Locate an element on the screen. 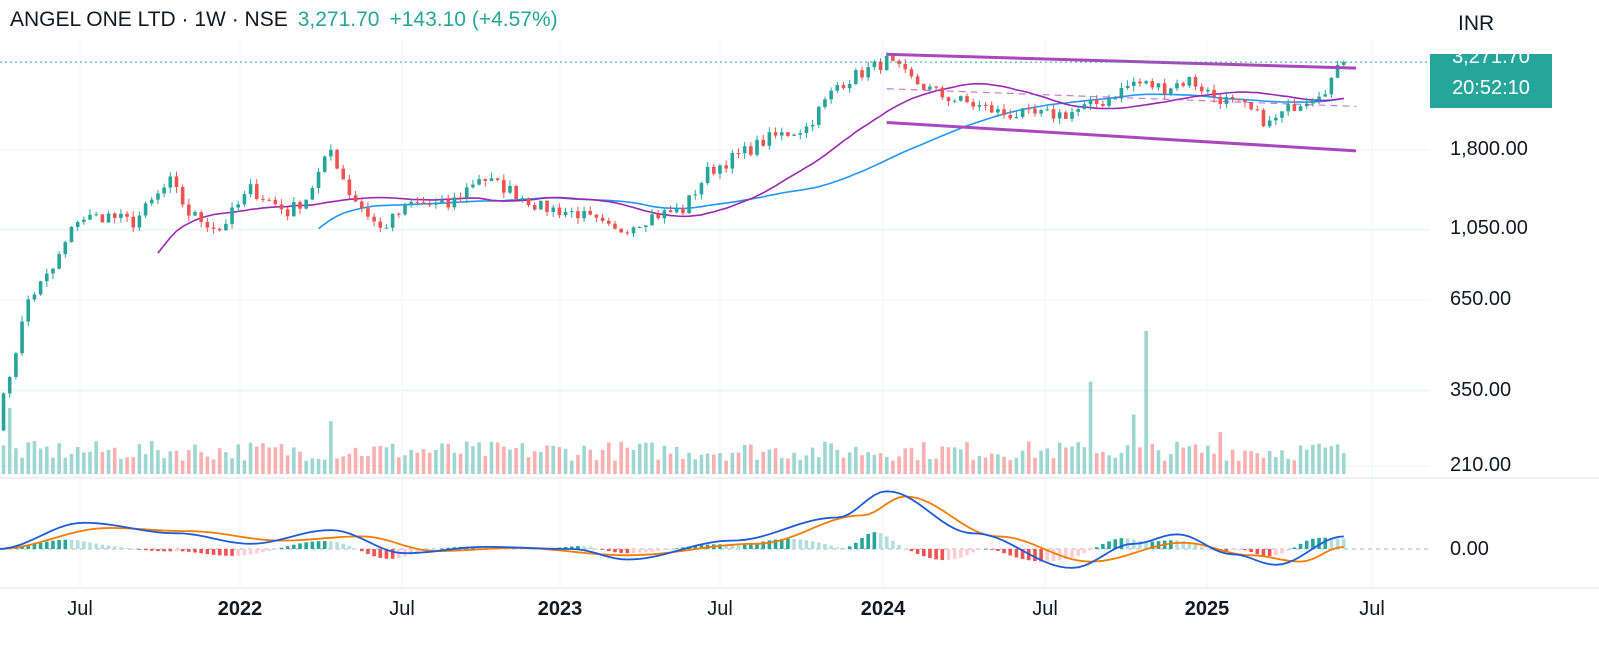 This screenshot has width=1599, height=649. channel-mid-line is located at coordinates (1121, 98).